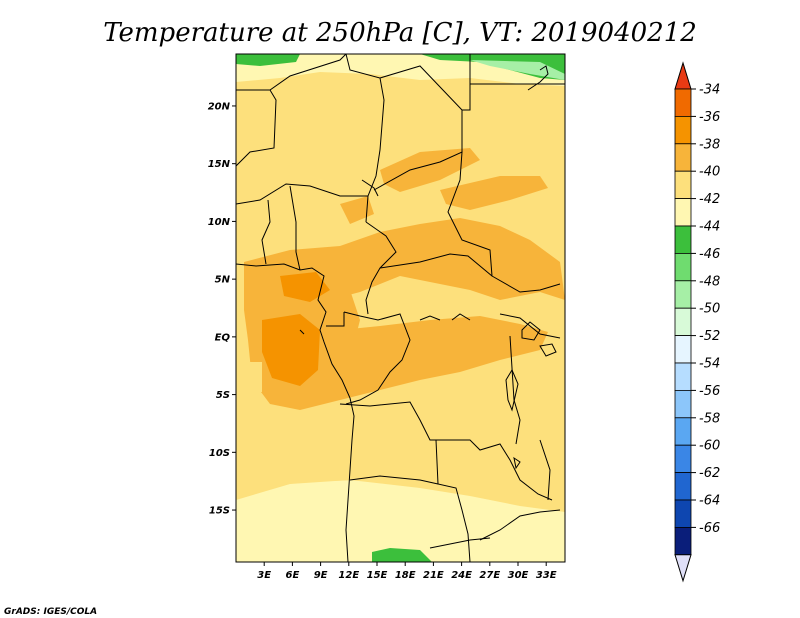  Describe the element at coordinates (400, 521) in the screenshot. I see `field-level-minus42-south` at that location.